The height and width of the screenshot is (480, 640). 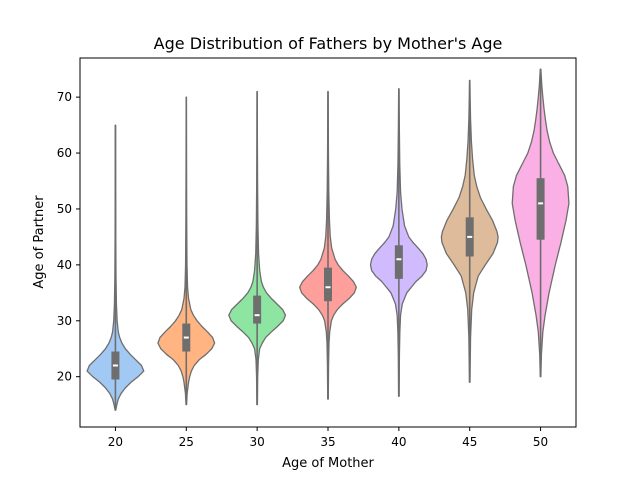 I want to click on x-tick-label-35: 35, so click(x=327, y=442).